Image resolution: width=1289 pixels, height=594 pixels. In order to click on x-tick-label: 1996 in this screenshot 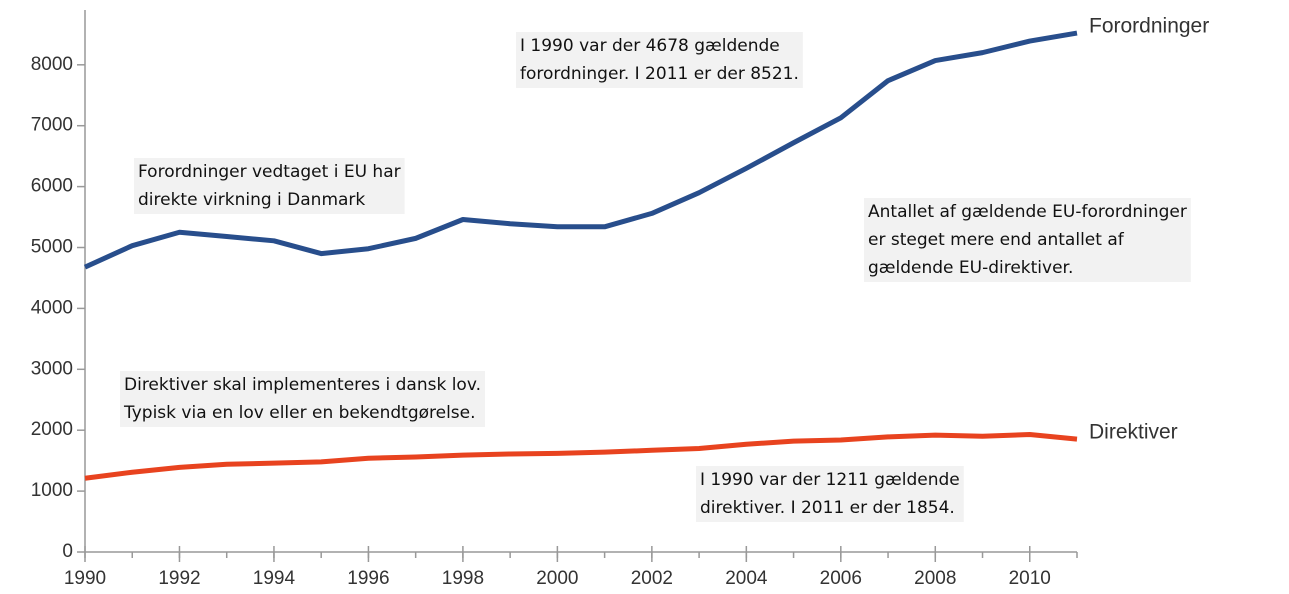, I will do `click(368, 578)`.